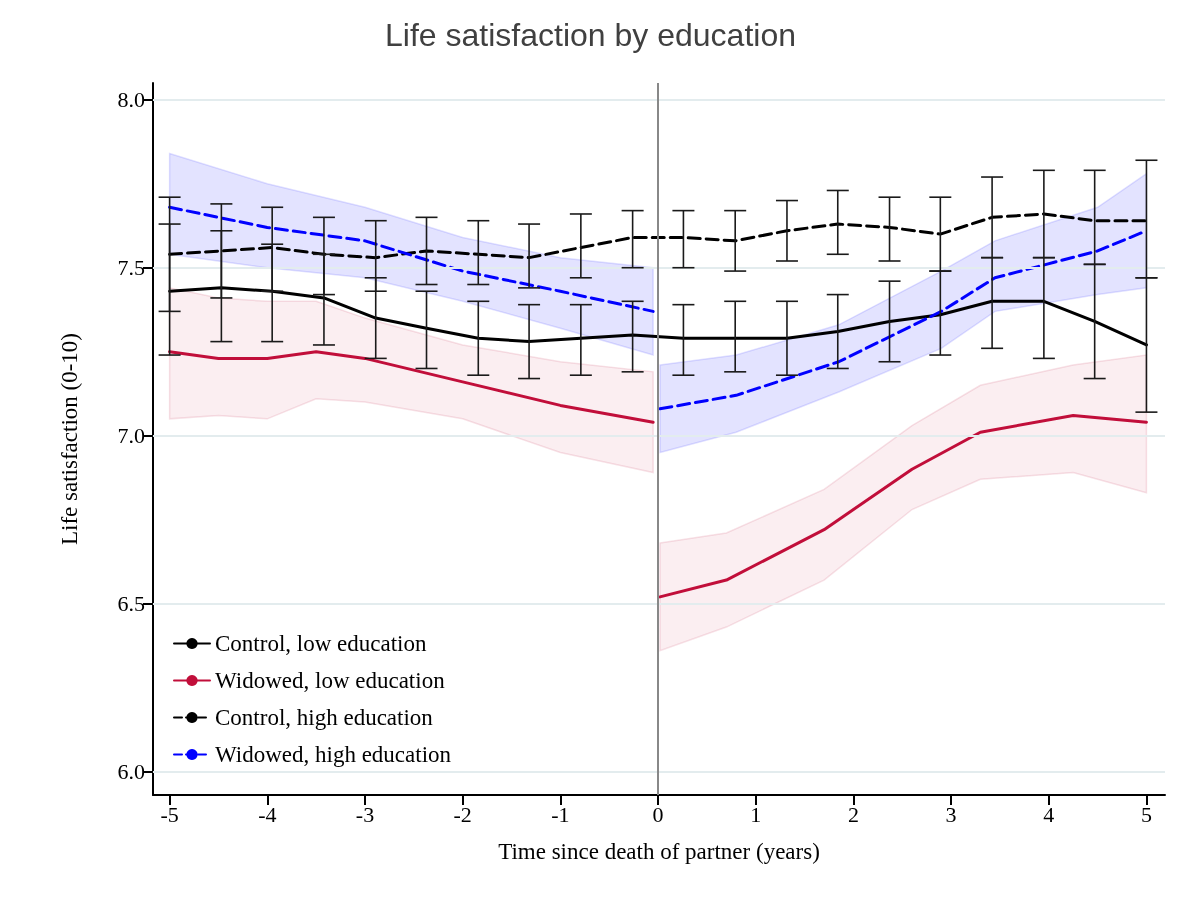 Image resolution: width=1181 pixels, height=904 pixels. I want to click on x-tick-label: -5, so click(169, 814).